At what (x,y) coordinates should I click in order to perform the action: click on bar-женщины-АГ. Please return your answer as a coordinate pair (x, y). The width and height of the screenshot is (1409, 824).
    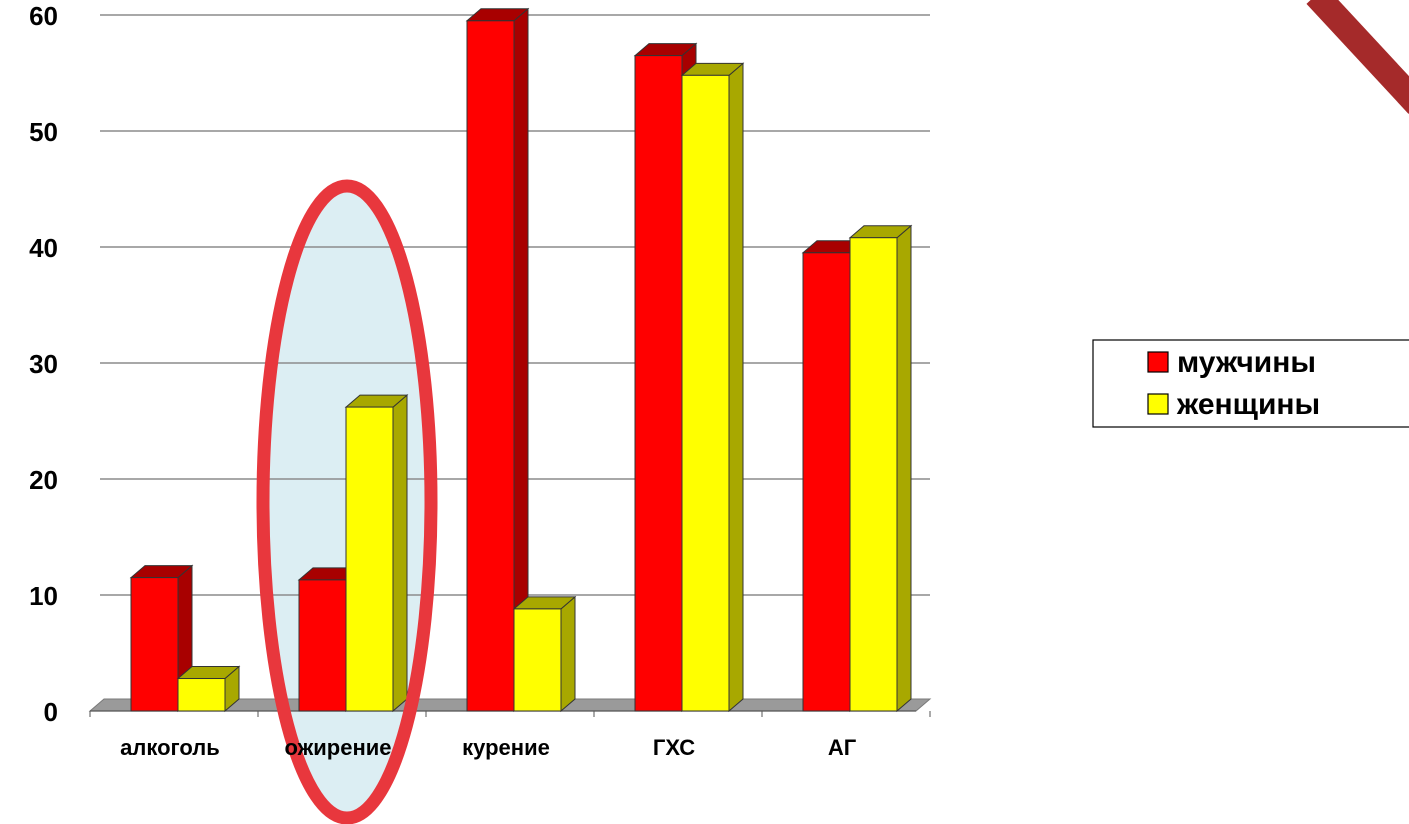
    Looking at the image, I should click on (880, 468).